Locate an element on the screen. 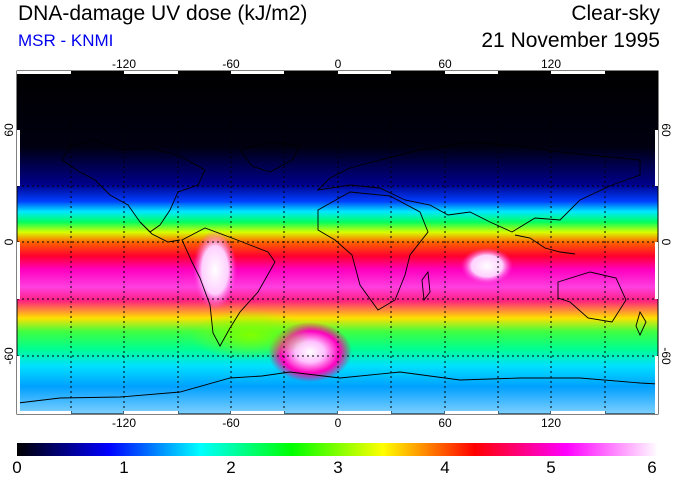  coastline-antarctica is located at coordinates (338, 387).